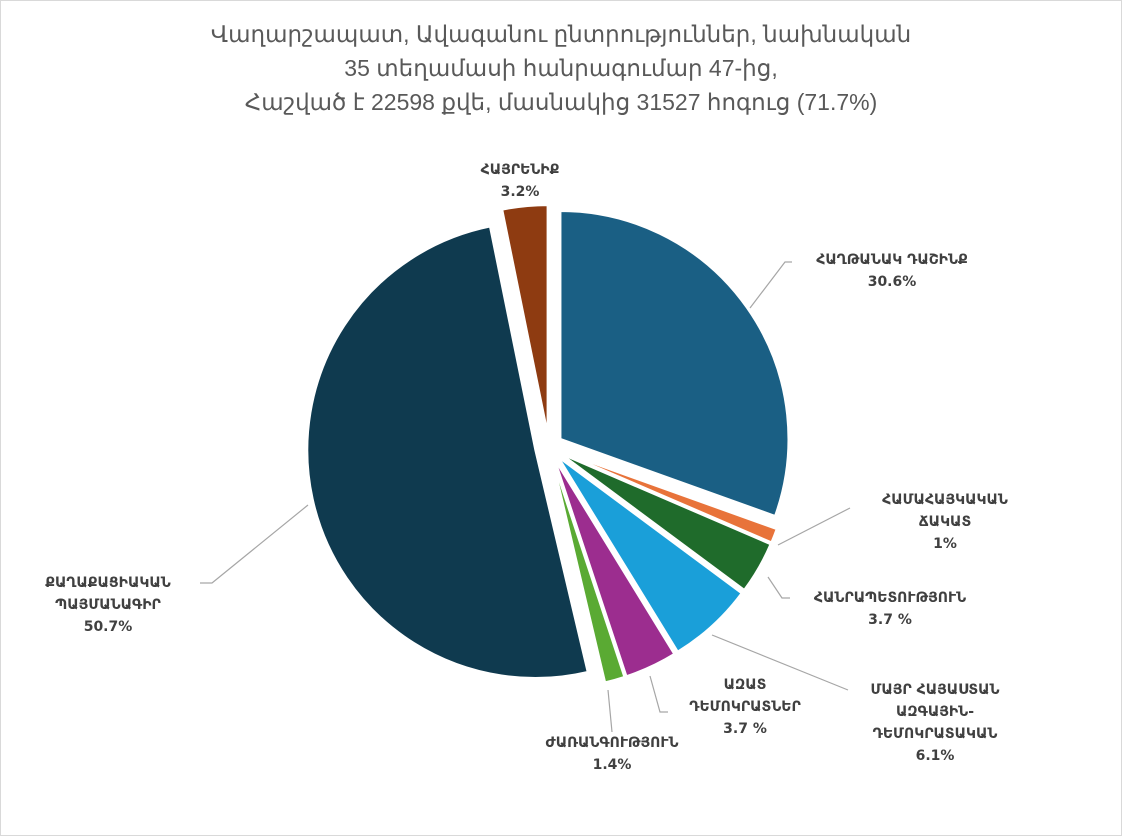 This screenshot has width=1122, height=836. Describe the element at coordinates (612, 743) in the screenshot. I see `data-label: ԺԱՌԱՆԳՈՒԹՅՈՒՆ` at that location.